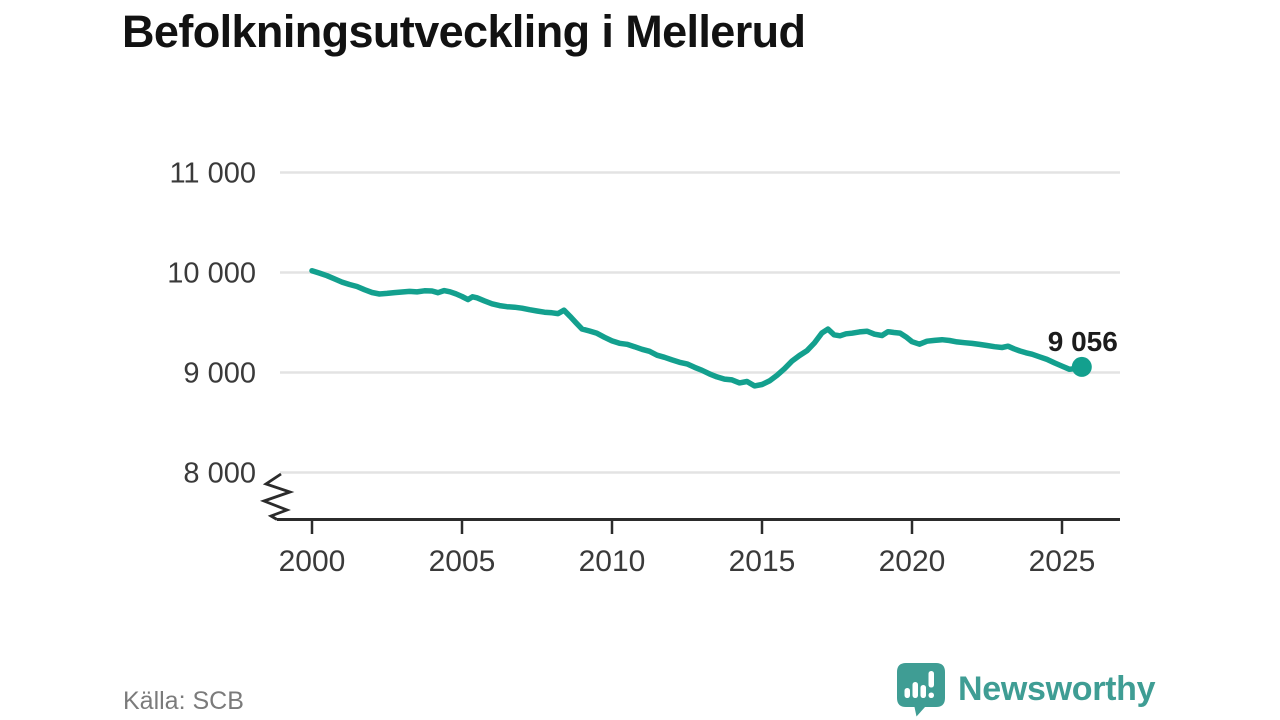 The height and width of the screenshot is (720, 1280). Describe the element at coordinates (931, 679) in the screenshot. I see `exclamation-stem-icon` at that location.